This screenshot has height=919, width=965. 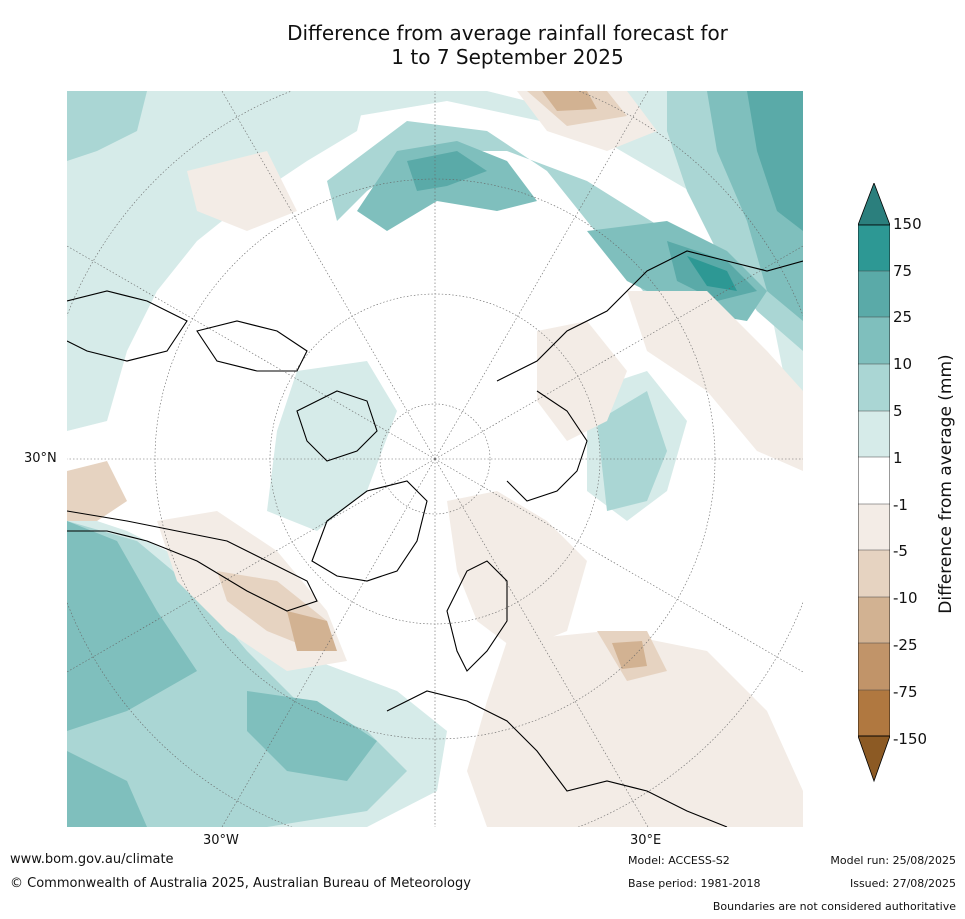 I want to click on greenland-coast, so click(x=369, y=531).